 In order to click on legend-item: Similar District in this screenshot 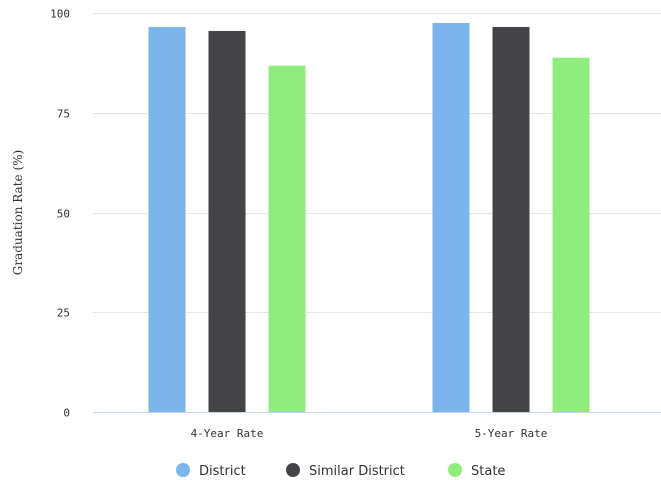, I will do `click(345, 471)`.